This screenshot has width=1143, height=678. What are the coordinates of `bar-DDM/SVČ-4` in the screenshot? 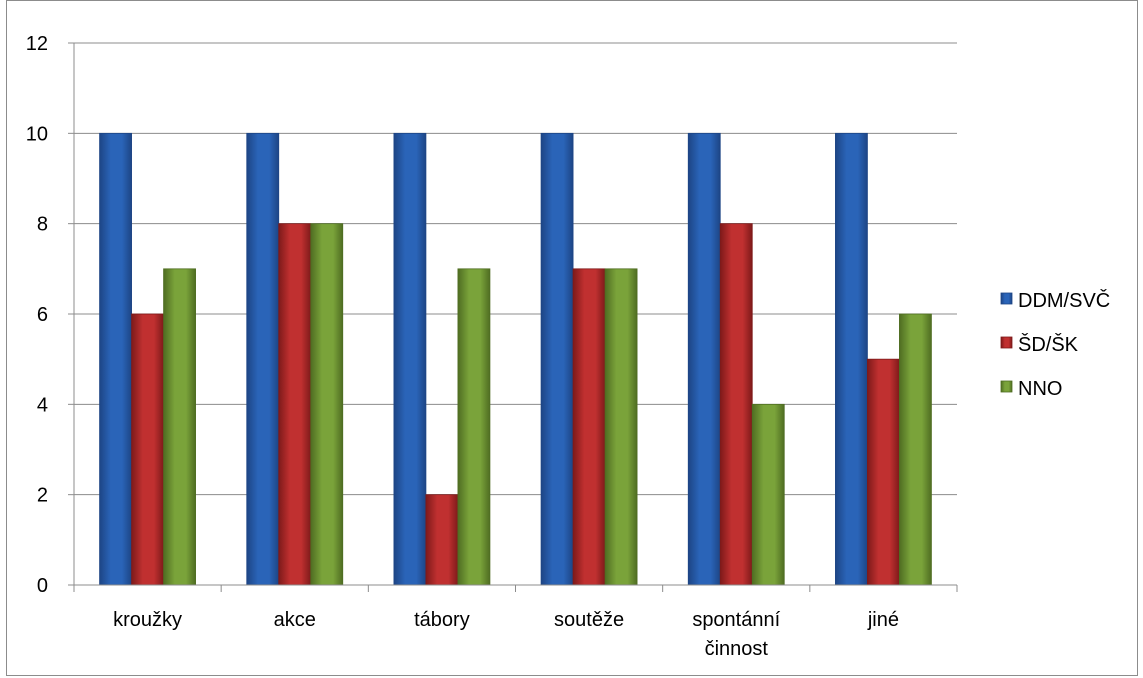 It's located at (704, 359).